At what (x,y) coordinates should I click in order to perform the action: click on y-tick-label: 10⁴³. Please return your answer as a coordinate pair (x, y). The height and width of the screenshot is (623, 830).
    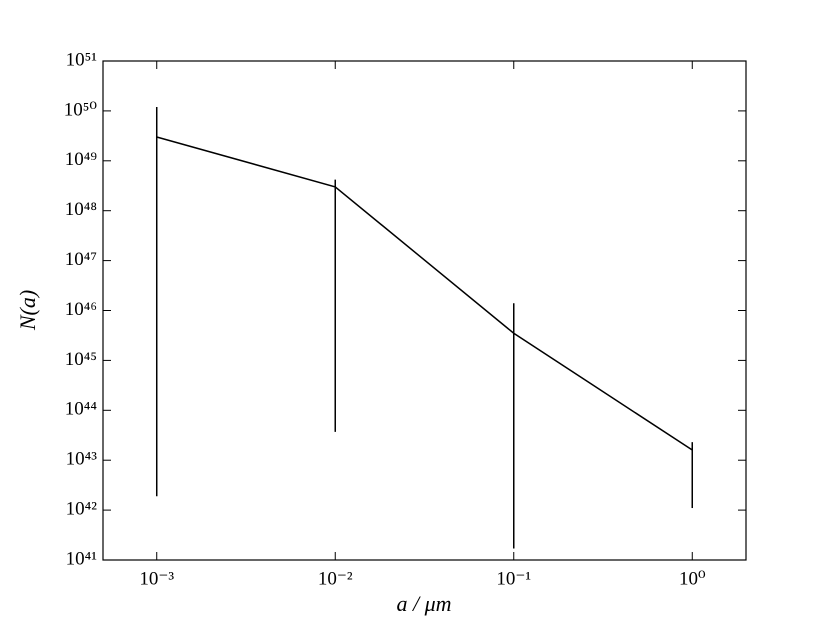
    Looking at the image, I should click on (82, 459).